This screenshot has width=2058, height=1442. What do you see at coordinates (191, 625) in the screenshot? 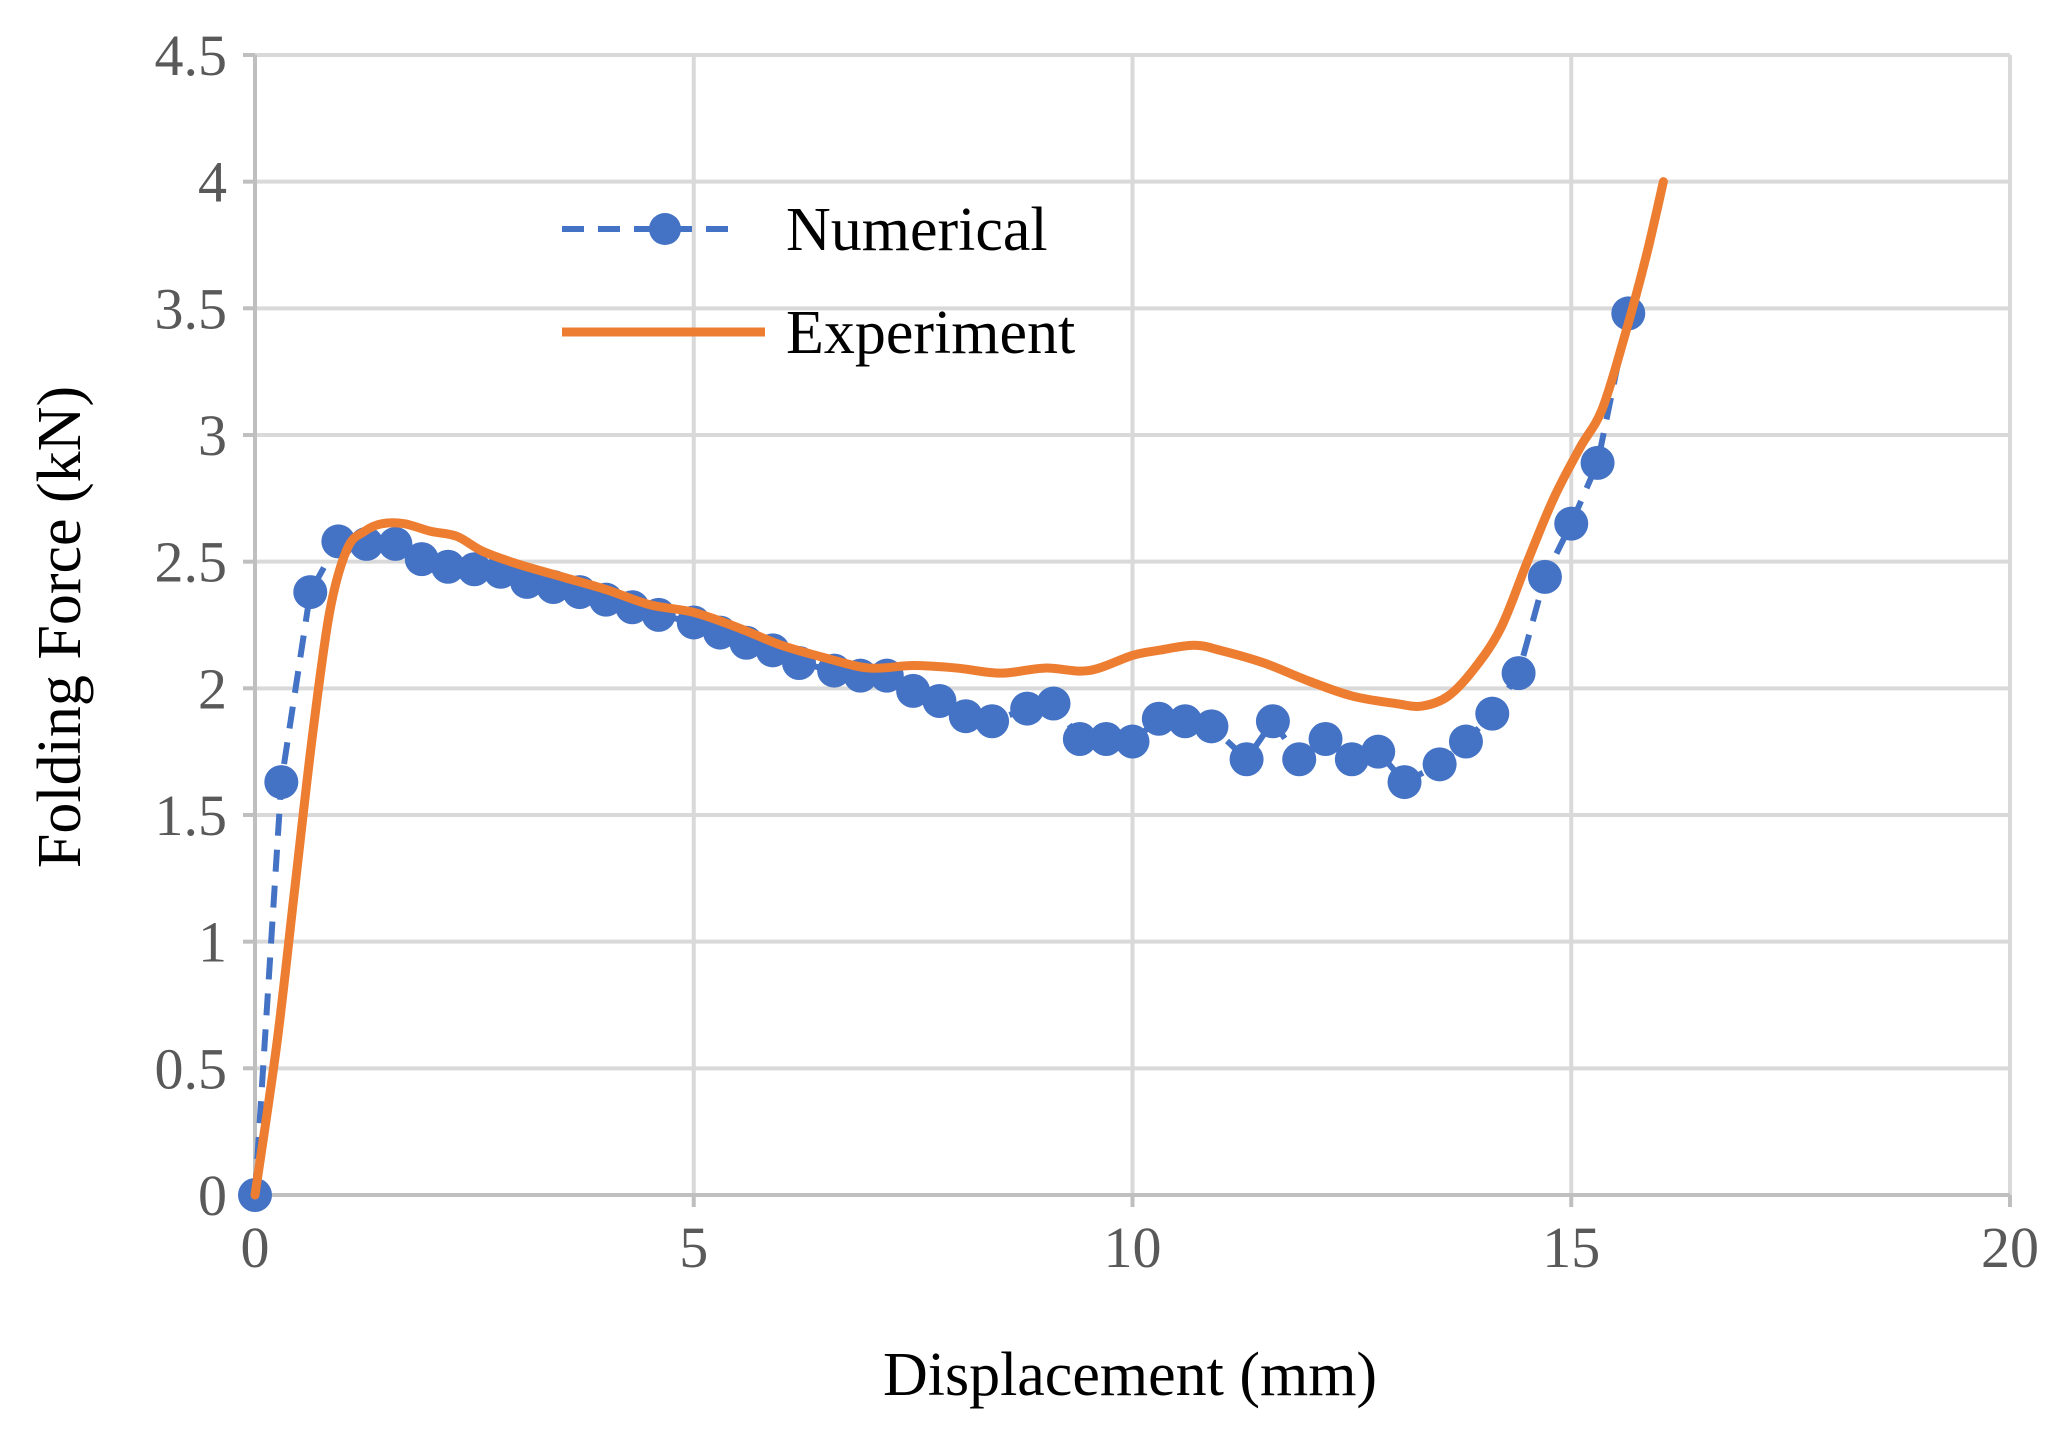
I see `y-tick-labels: 0 0.5 1 1.5 2 2.5 3 3.5 4 4.5` at bounding box center [191, 625].